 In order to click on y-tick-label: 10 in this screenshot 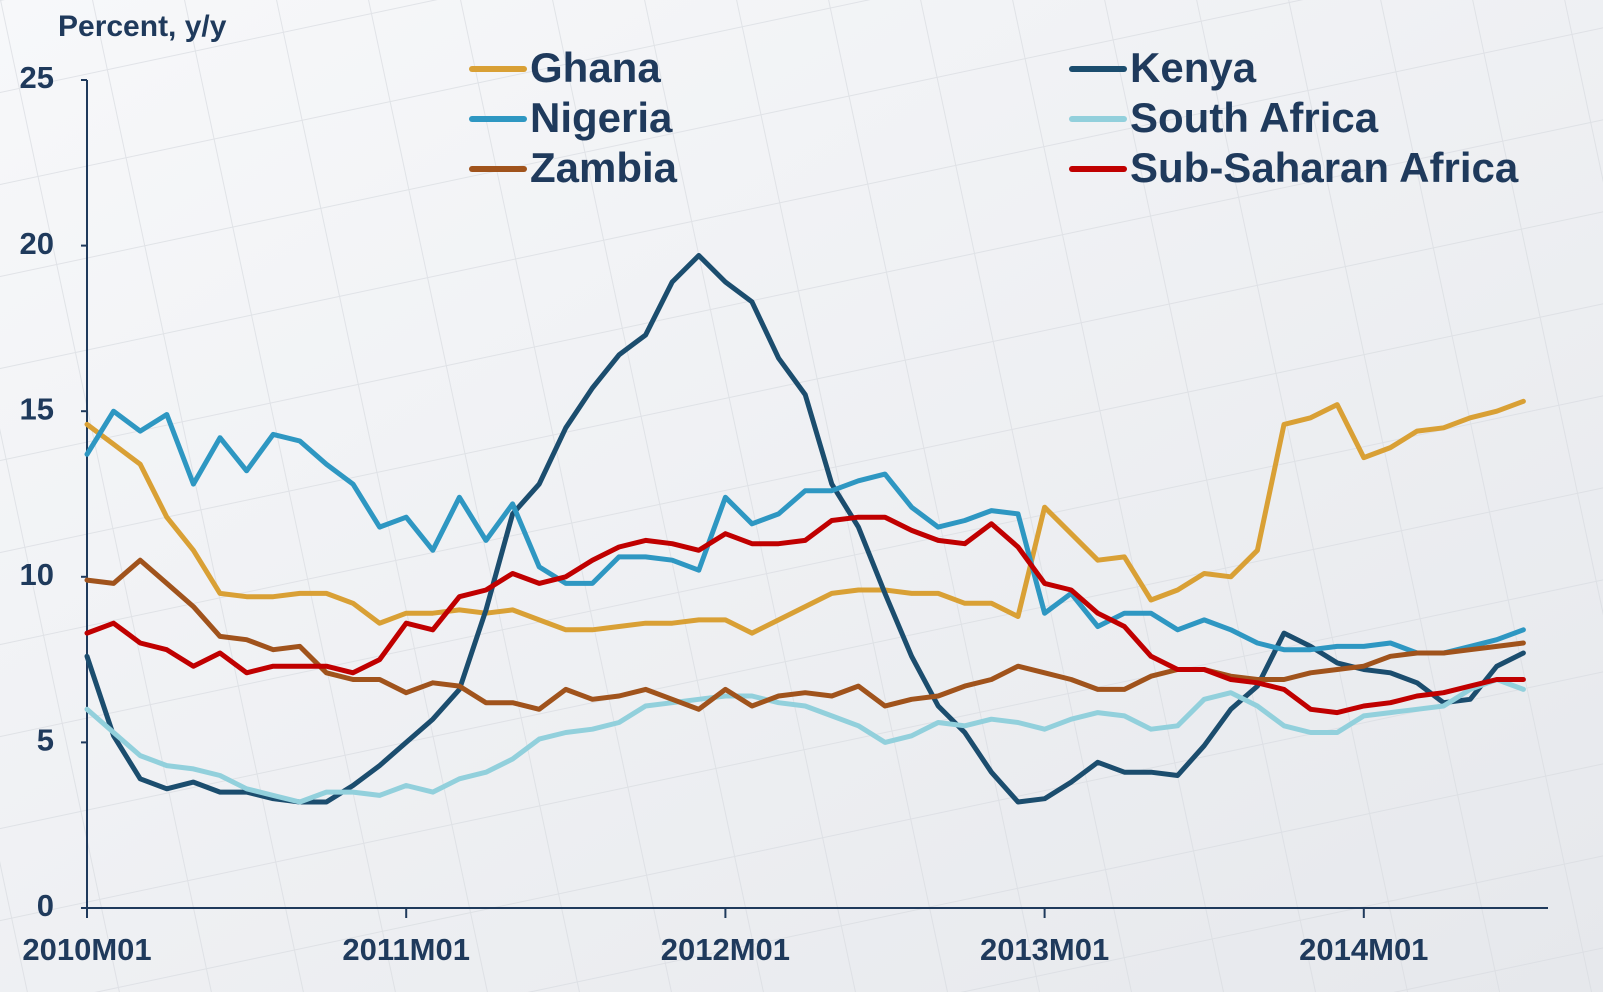, I will do `click(37, 574)`.